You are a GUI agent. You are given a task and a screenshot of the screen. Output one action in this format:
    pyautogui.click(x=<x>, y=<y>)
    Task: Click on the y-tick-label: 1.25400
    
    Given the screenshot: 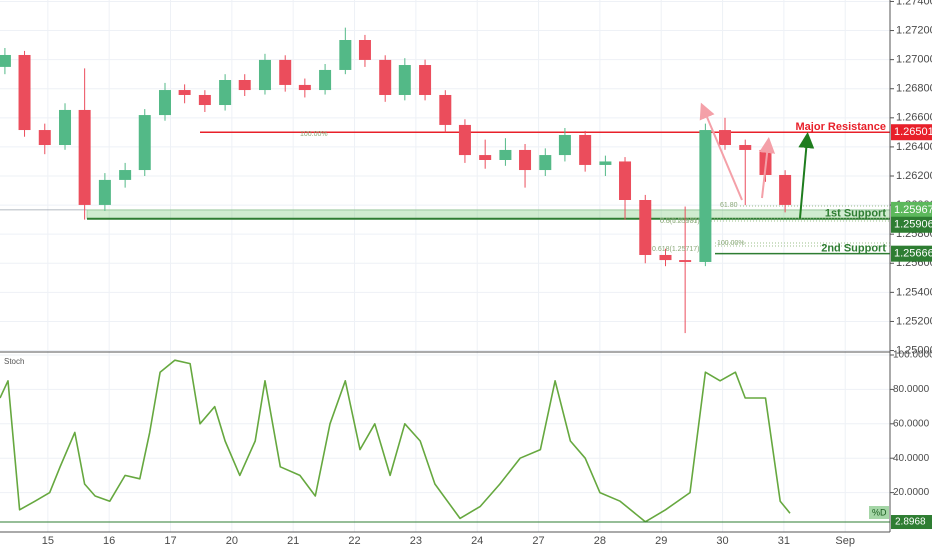 What is the action you would take?
    pyautogui.click(x=914, y=292)
    